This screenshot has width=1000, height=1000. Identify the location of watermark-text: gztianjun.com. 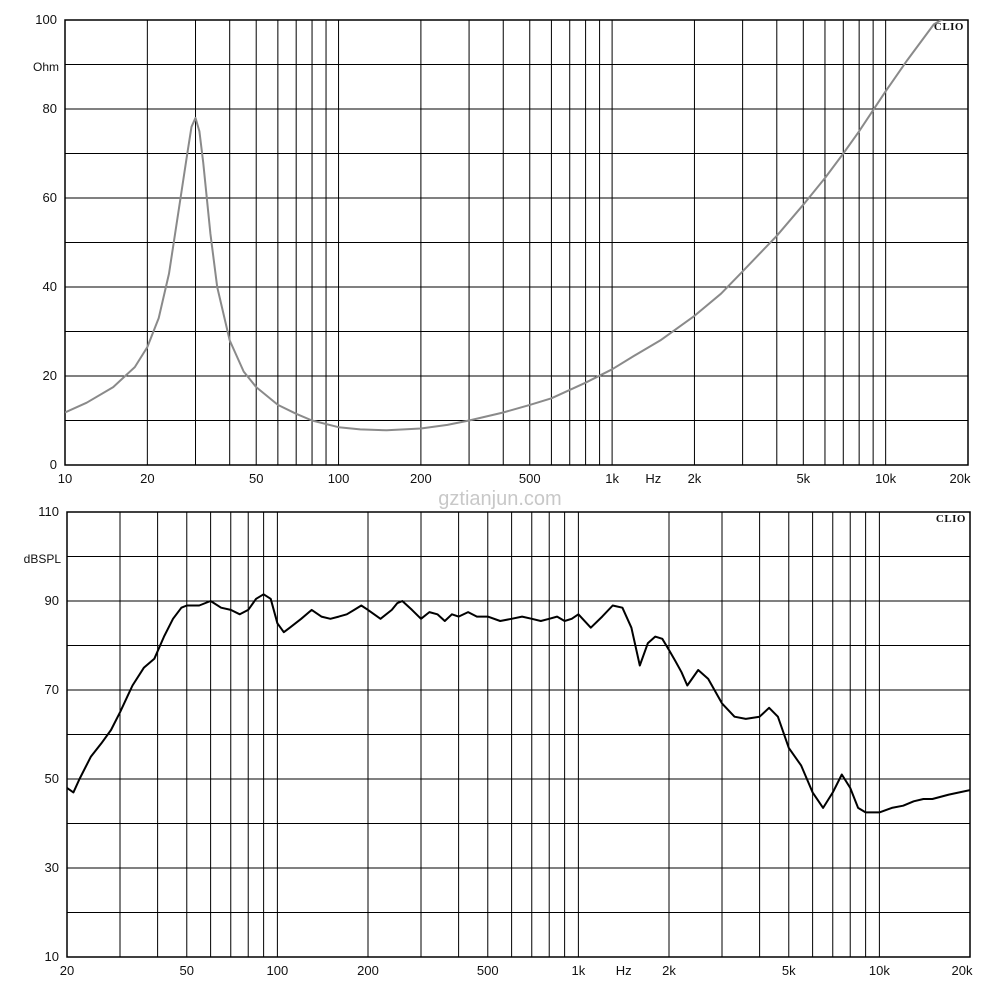
(499, 499).